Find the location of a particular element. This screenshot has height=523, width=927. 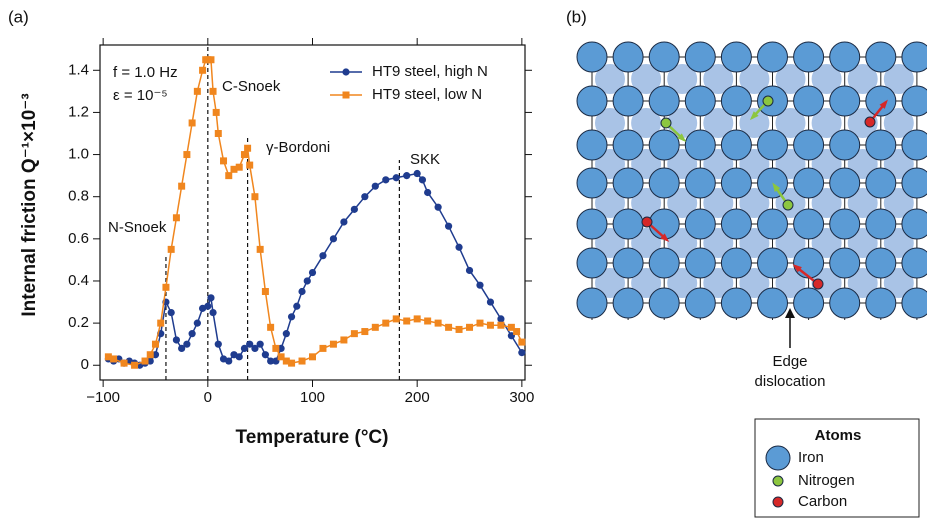

annotation: SKK is located at coordinates (425, 159).